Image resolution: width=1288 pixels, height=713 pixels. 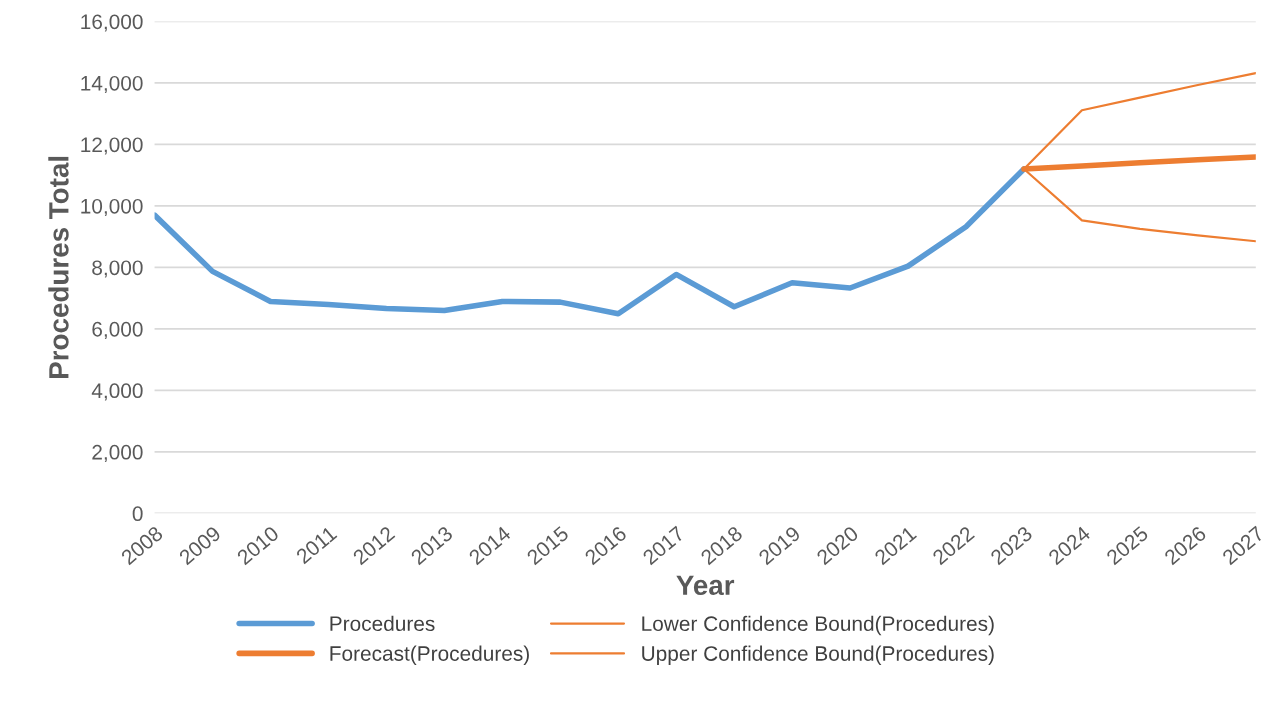 I want to click on y-axis-title: Procedures Total, so click(x=58, y=267).